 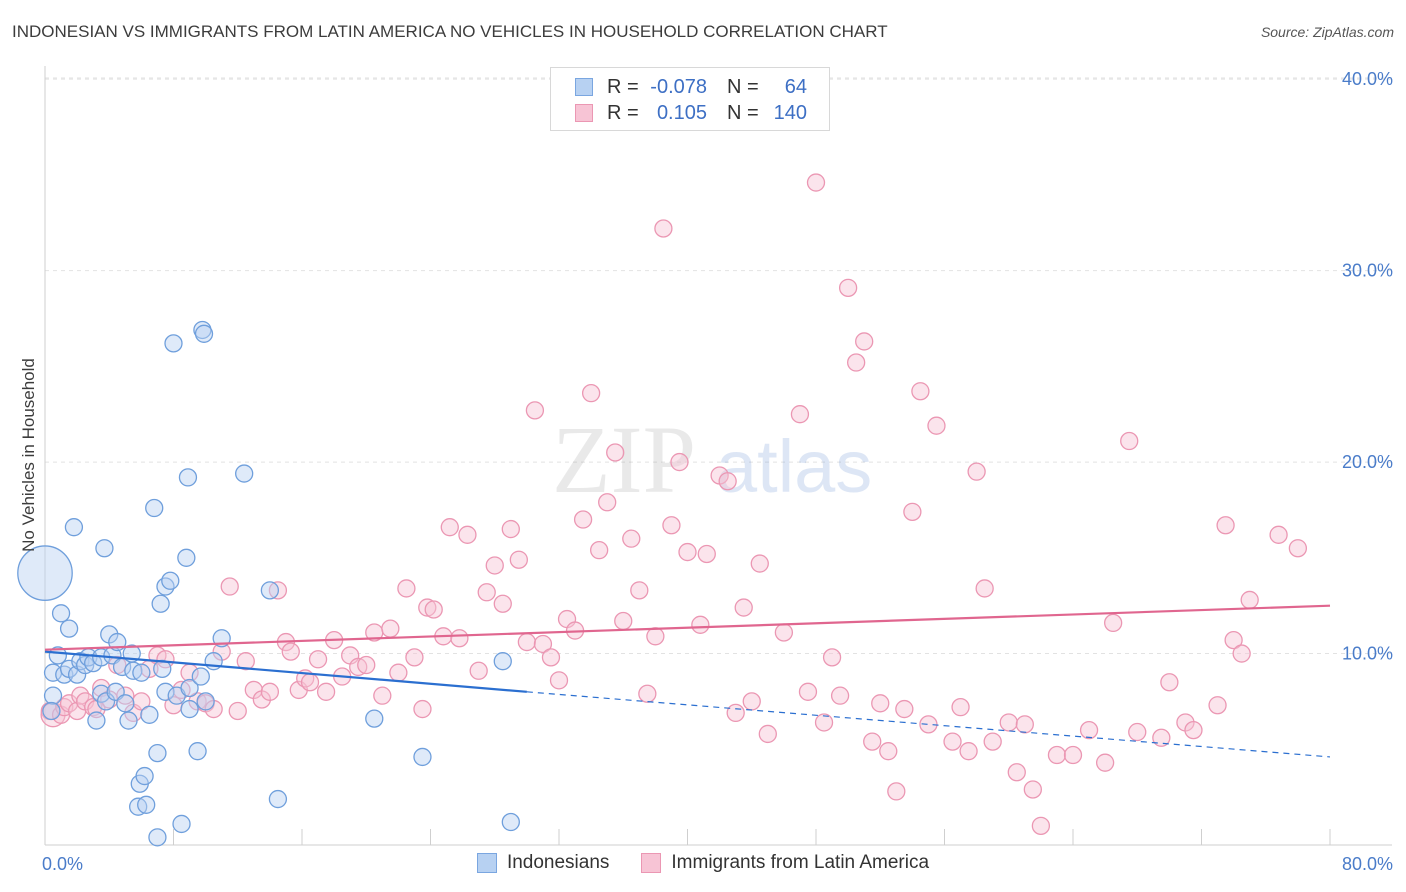 What do you see at coordinates (1367, 79) in the screenshot?
I see `y-tick-label: 40.0%` at bounding box center [1367, 79].